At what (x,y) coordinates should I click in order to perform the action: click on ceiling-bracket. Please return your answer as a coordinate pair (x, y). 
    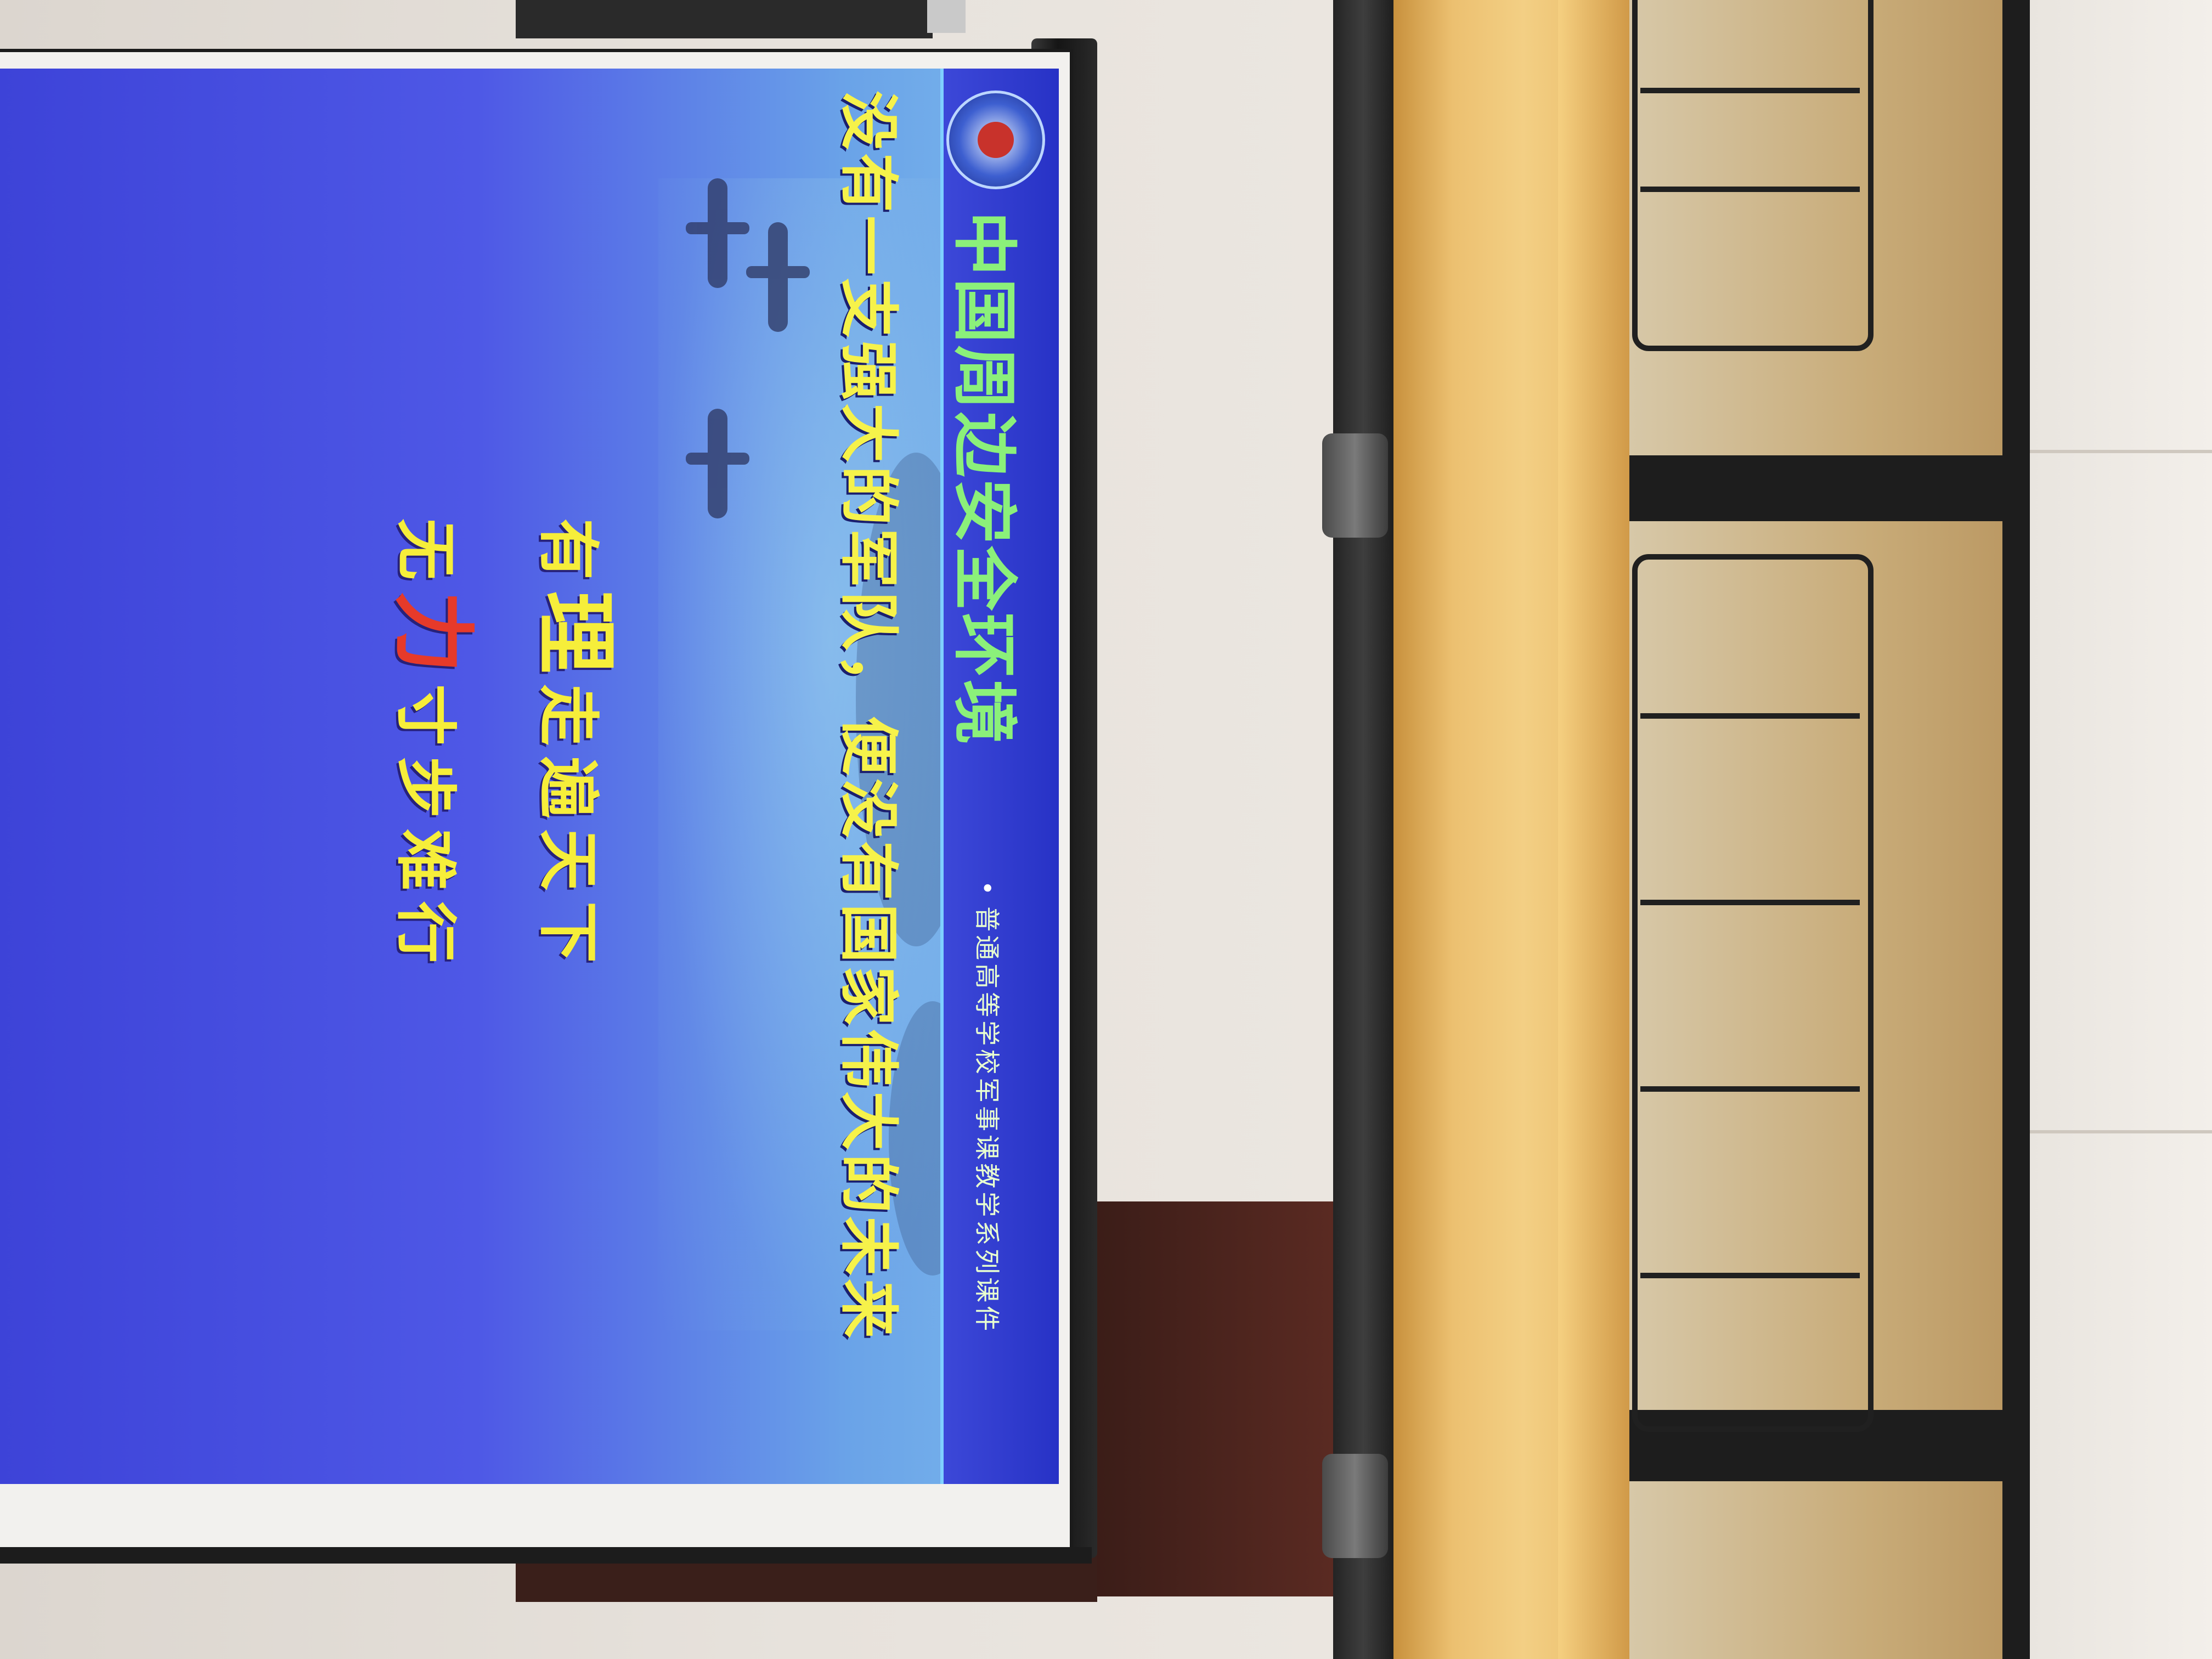
    Looking at the image, I should click on (947, 16).